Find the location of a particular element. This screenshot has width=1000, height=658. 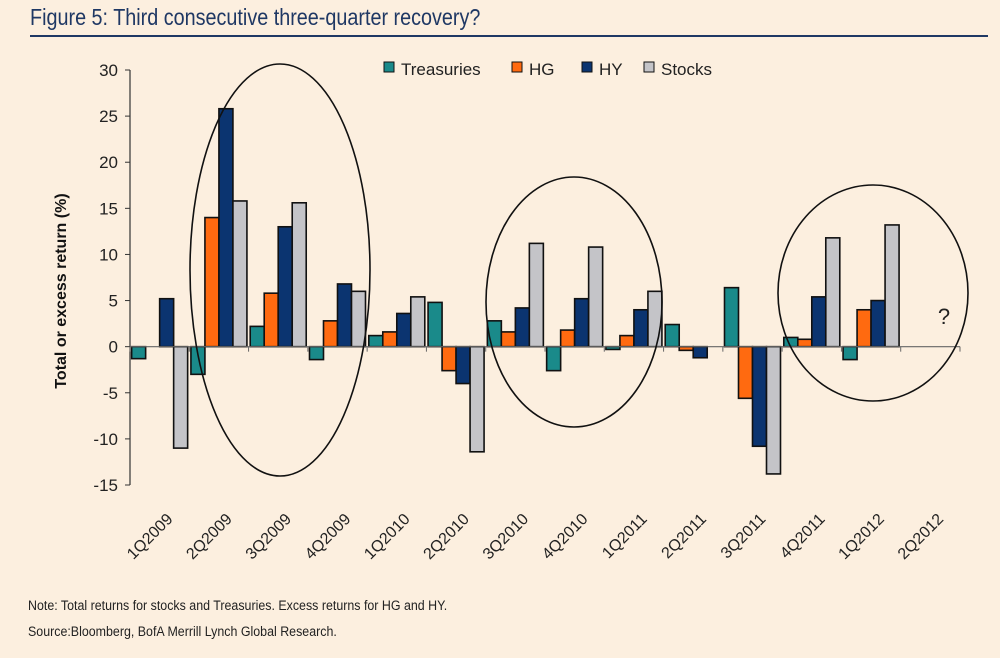

bar-hy-4Q2011 is located at coordinates (818, 322).